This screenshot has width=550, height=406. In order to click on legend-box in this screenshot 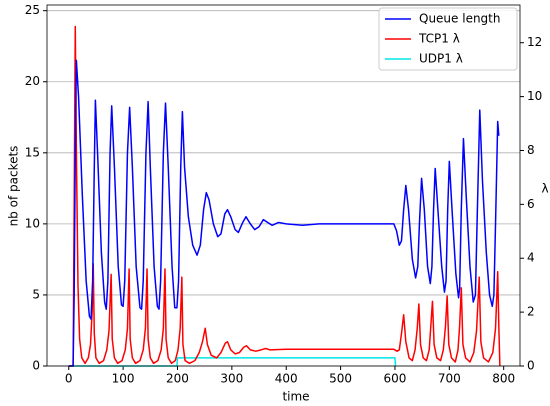, I will do `click(448, 39)`.